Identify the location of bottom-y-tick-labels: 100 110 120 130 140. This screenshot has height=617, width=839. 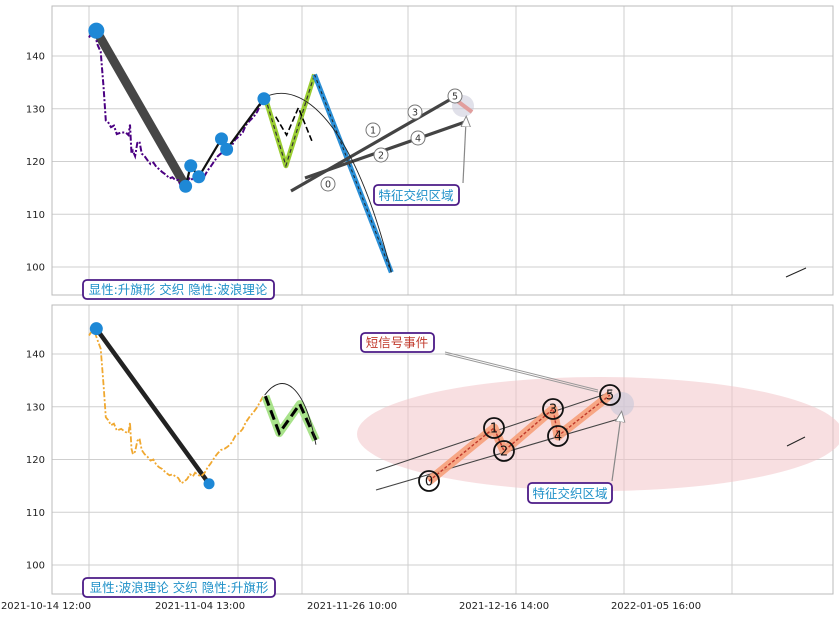
(35, 461).